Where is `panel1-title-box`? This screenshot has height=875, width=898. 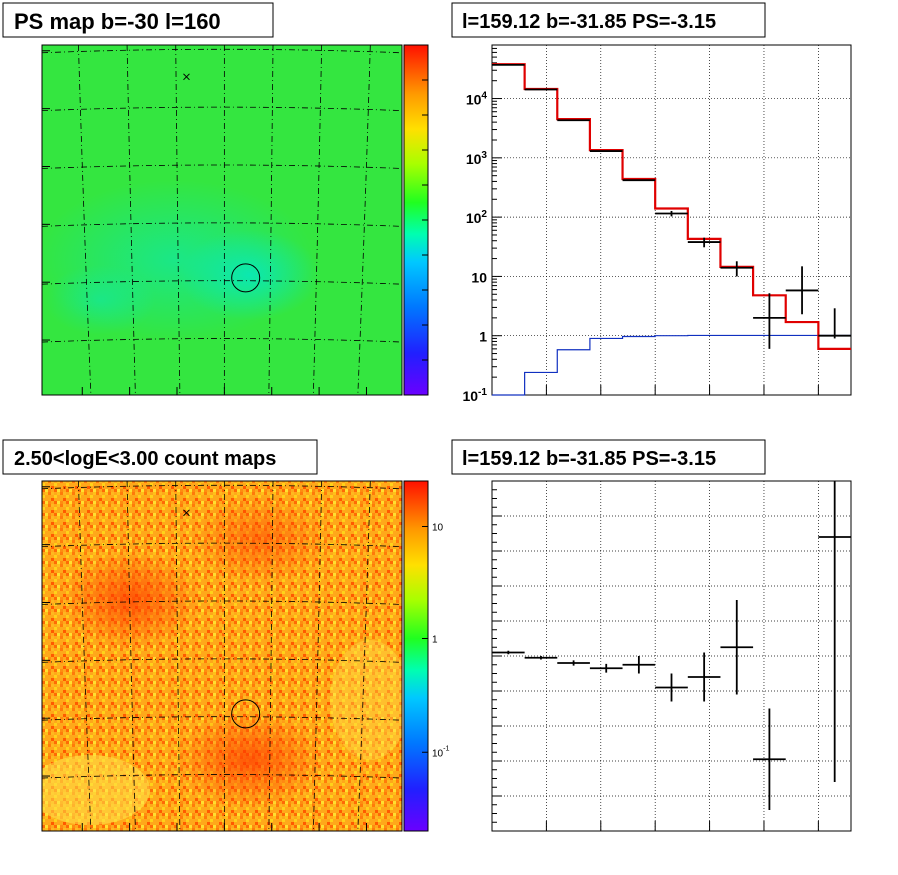 panel1-title-box is located at coordinates (138, 20).